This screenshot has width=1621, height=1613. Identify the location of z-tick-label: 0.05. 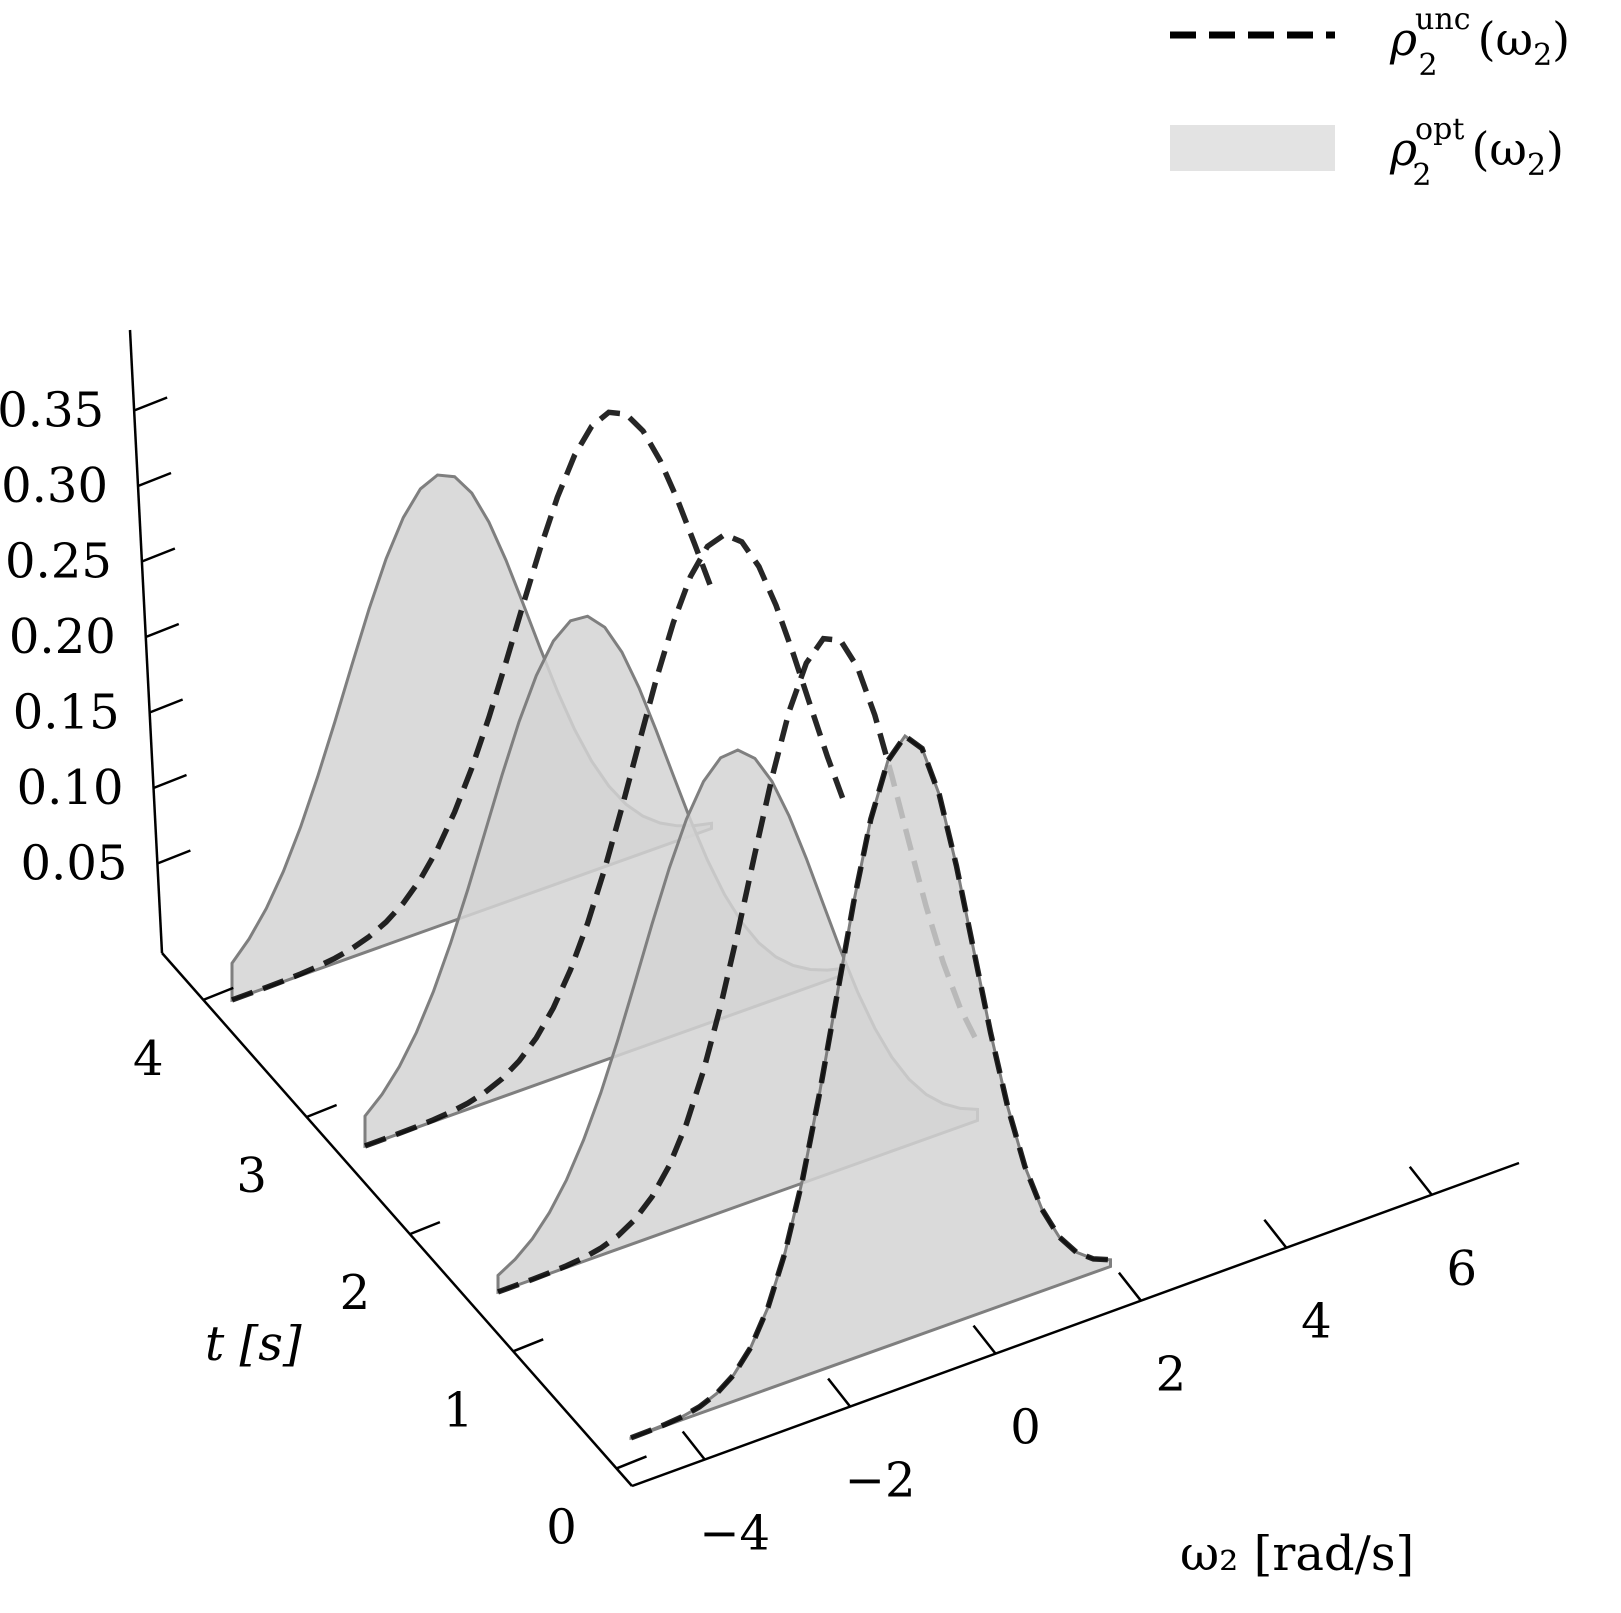
(74, 864).